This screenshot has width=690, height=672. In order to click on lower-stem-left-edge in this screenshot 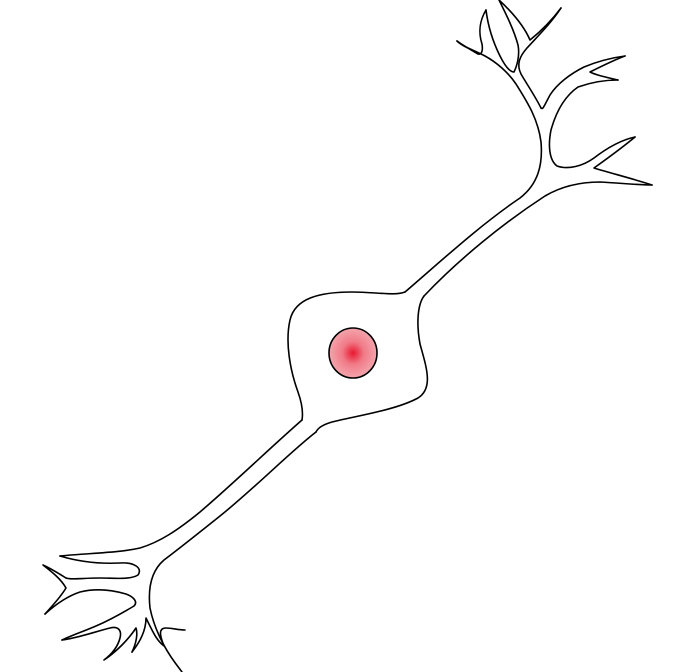, I will do `click(181, 488)`.